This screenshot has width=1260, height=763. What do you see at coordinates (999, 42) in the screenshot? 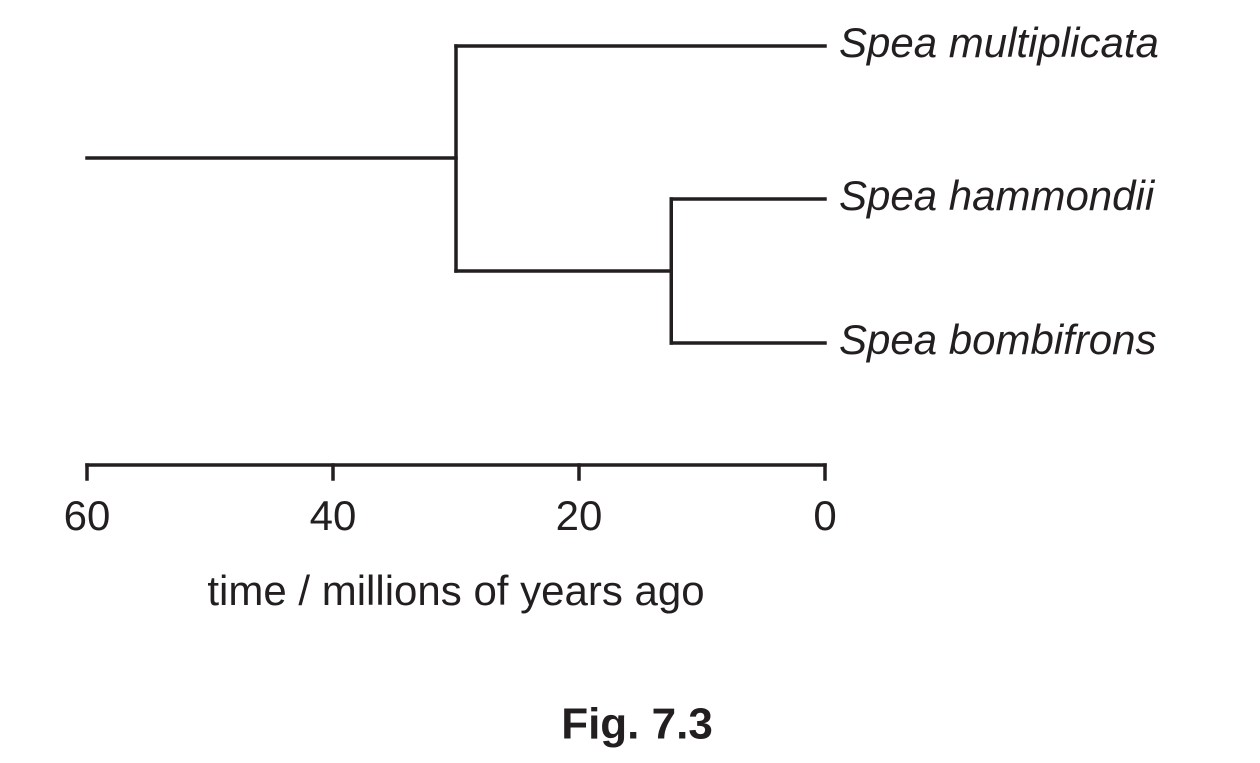
I see `species-label: Spea multiplicata` at bounding box center [999, 42].